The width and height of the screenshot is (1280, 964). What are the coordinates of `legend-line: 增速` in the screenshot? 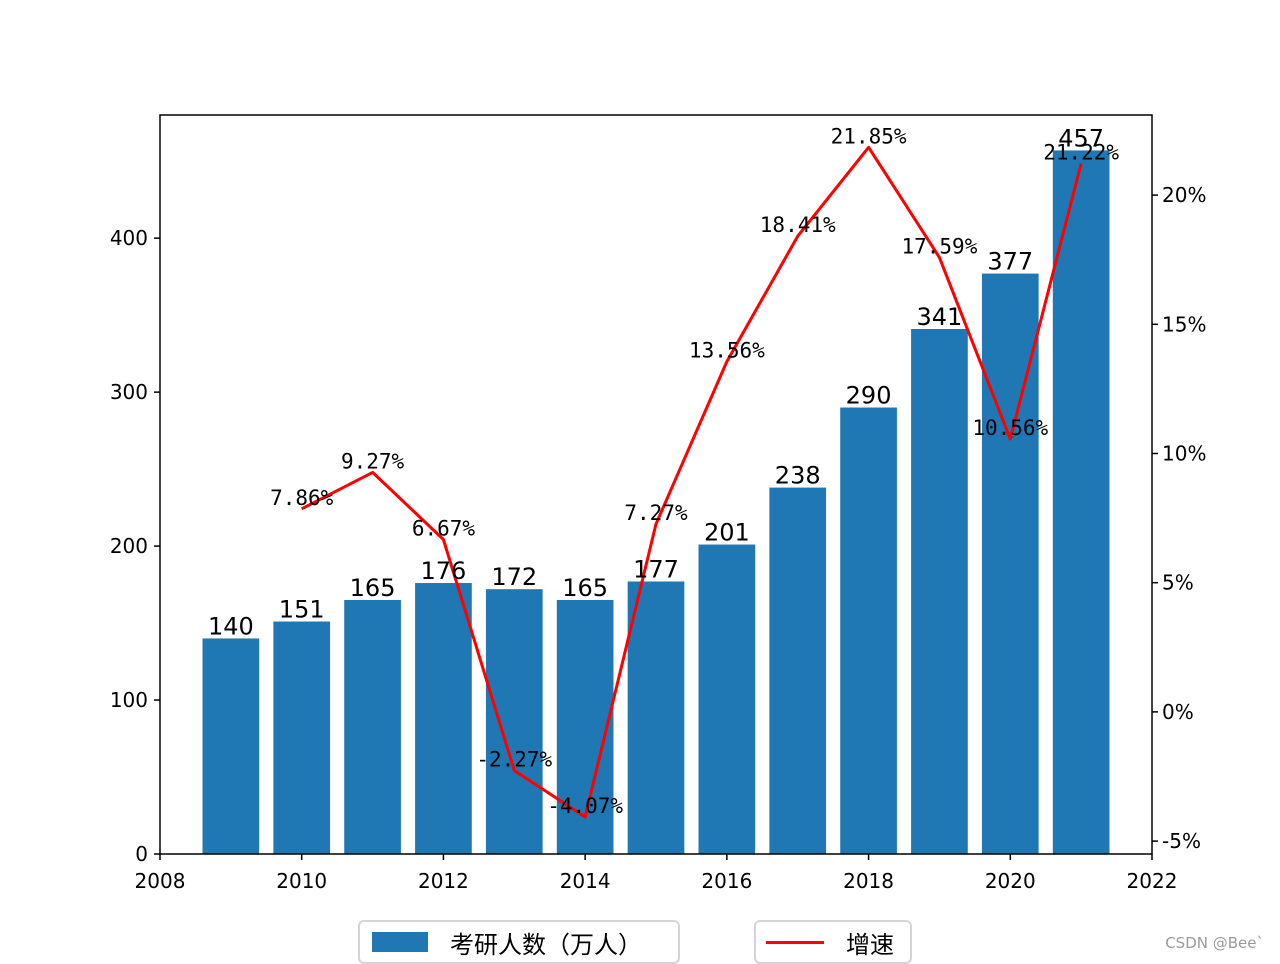 It's located at (833, 942).